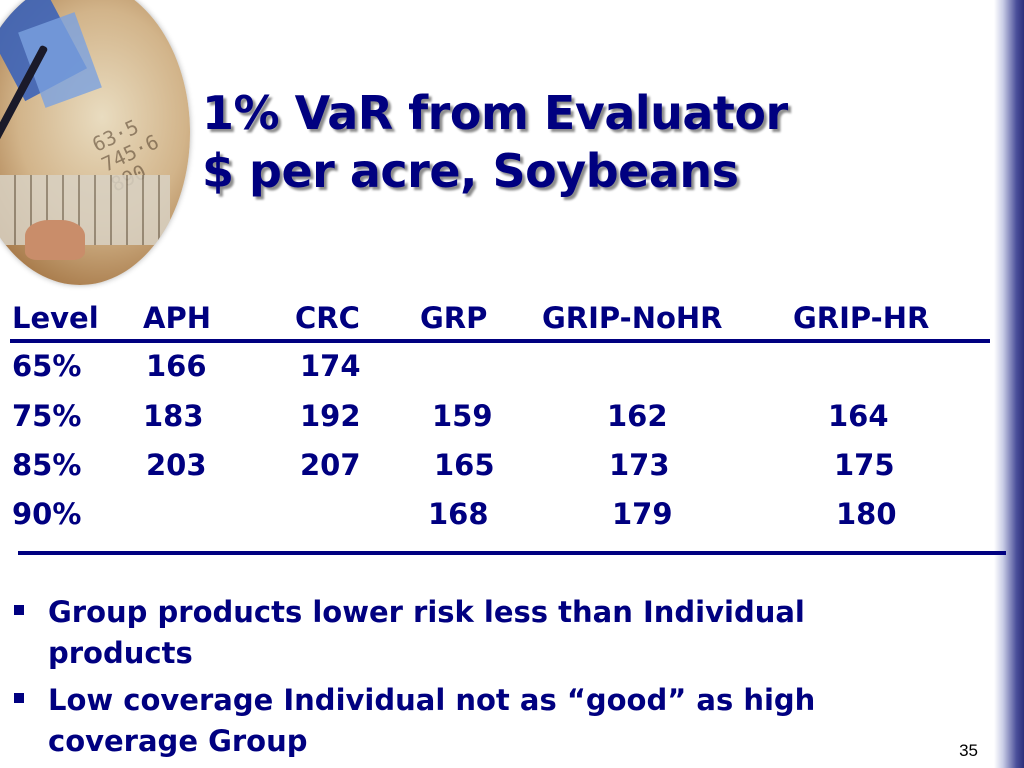 The image size is (1024, 768). What do you see at coordinates (330, 416) in the screenshot?
I see `table-cell: 192` at bounding box center [330, 416].